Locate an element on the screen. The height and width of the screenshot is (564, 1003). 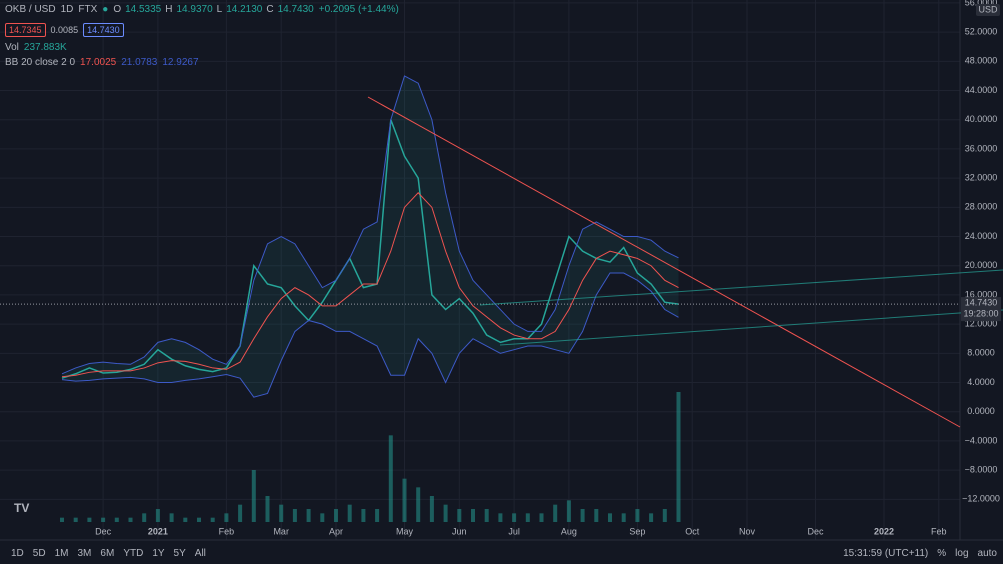
log: log is located at coordinates (962, 553).